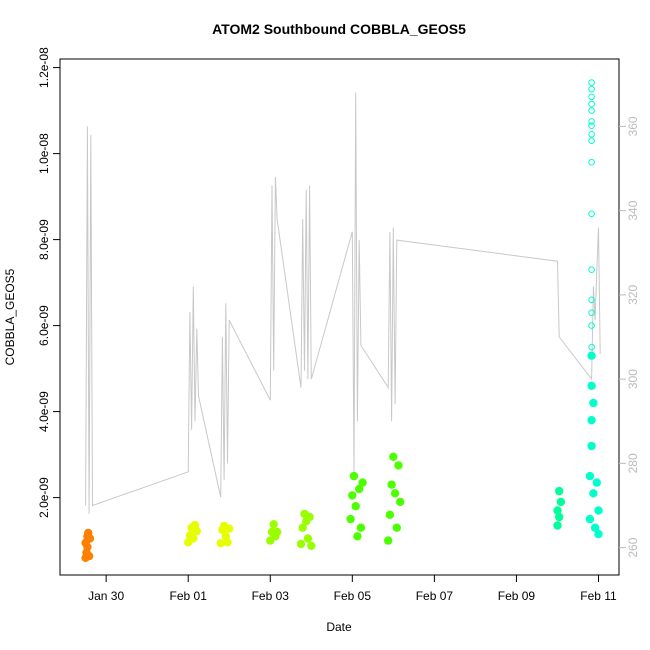 The height and width of the screenshot is (650, 650). Describe the element at coordinates (353, 596) in the screenshot. I see `x-tick-label-3: Feb 05` at that location.